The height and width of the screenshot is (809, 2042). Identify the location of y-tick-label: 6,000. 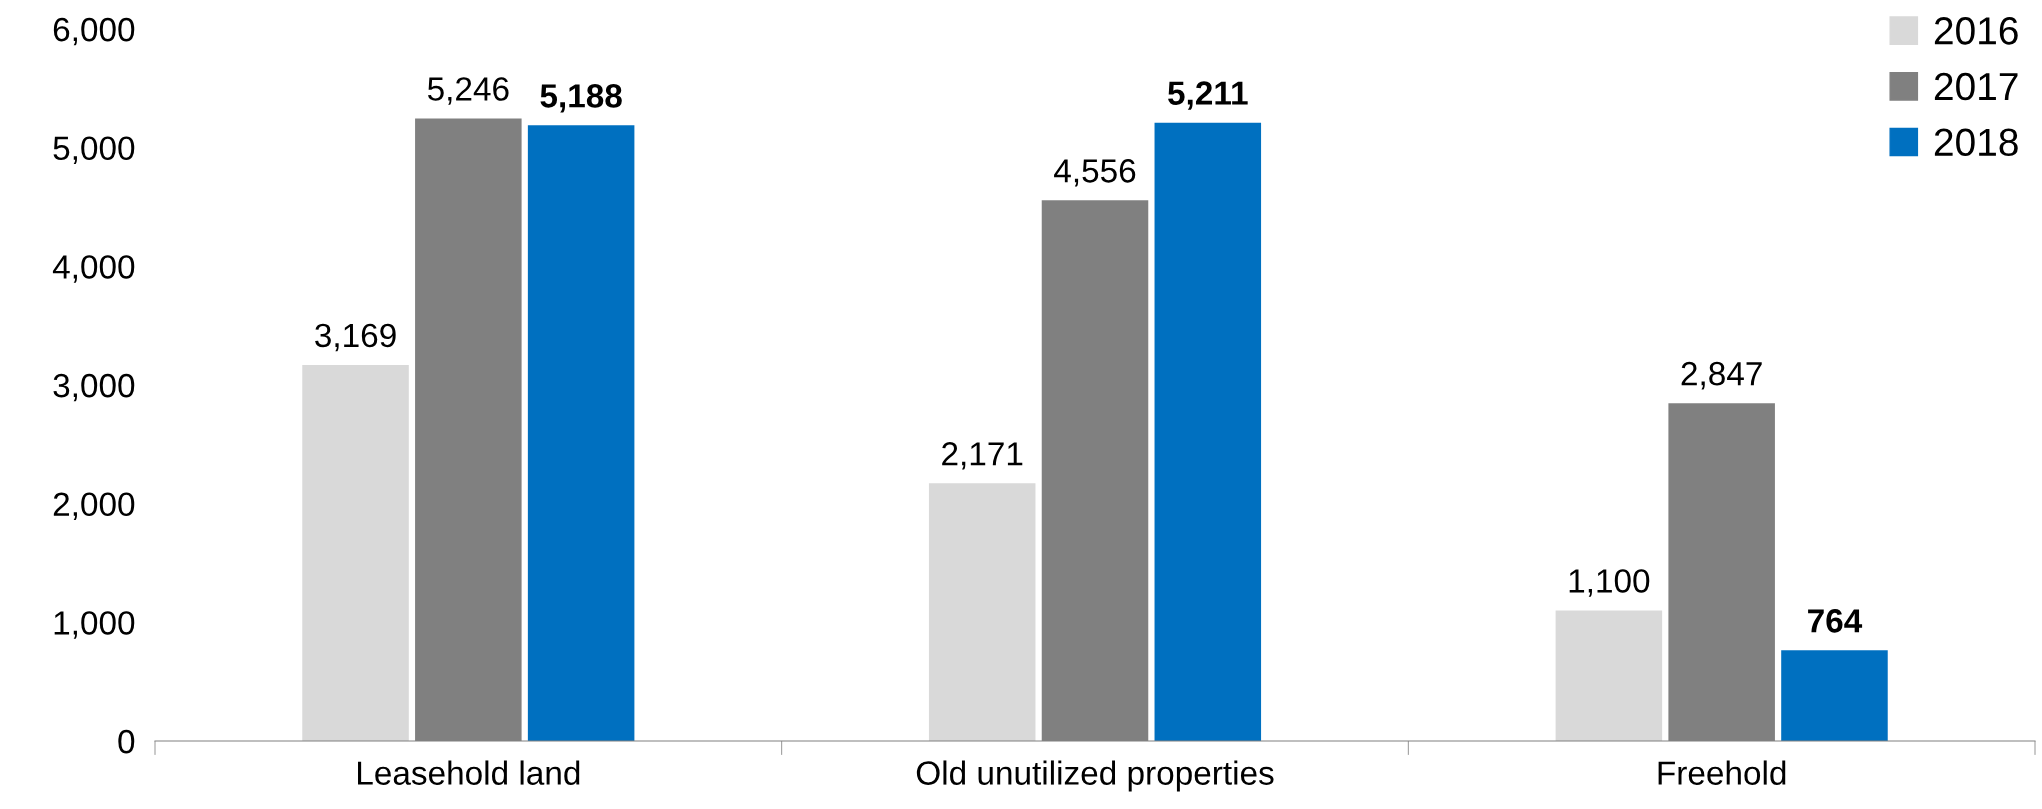
(94, 31).